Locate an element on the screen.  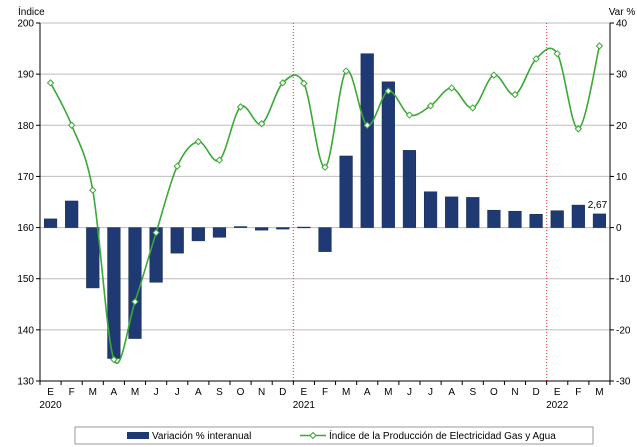
year-label: 2021 is located at coordinates (304, 405).